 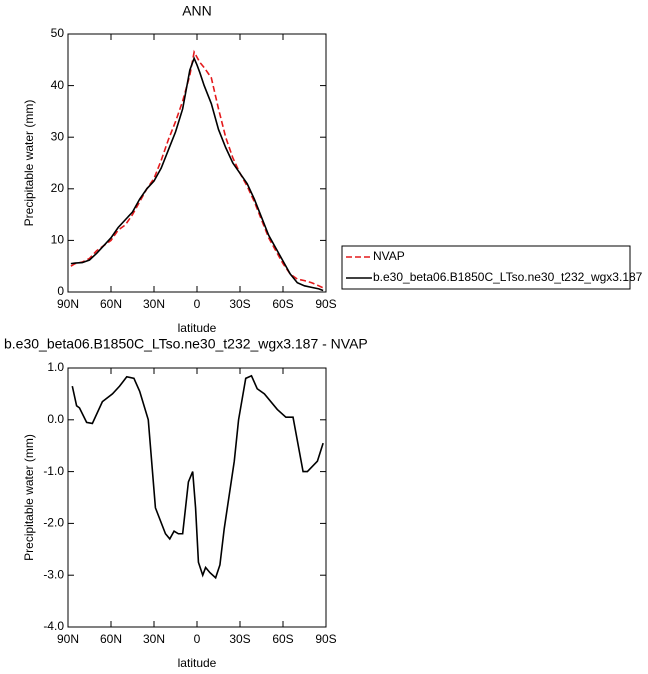 I want to click on y-tick-label: -1.0, so click(x=53, y=471).